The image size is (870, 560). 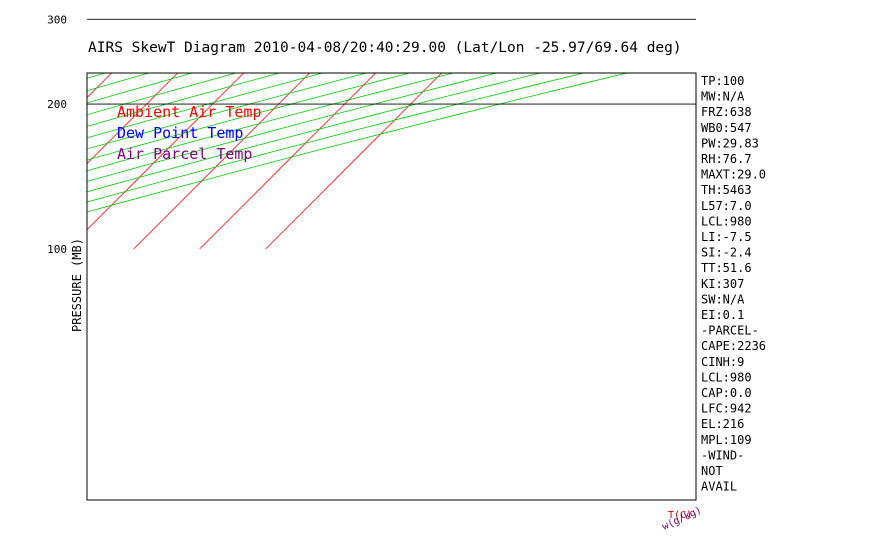 What do you see at coordinates (726, 268) in the screenshot?
I see `index-entry: TT:51.6` at bounding box center [726, 268].